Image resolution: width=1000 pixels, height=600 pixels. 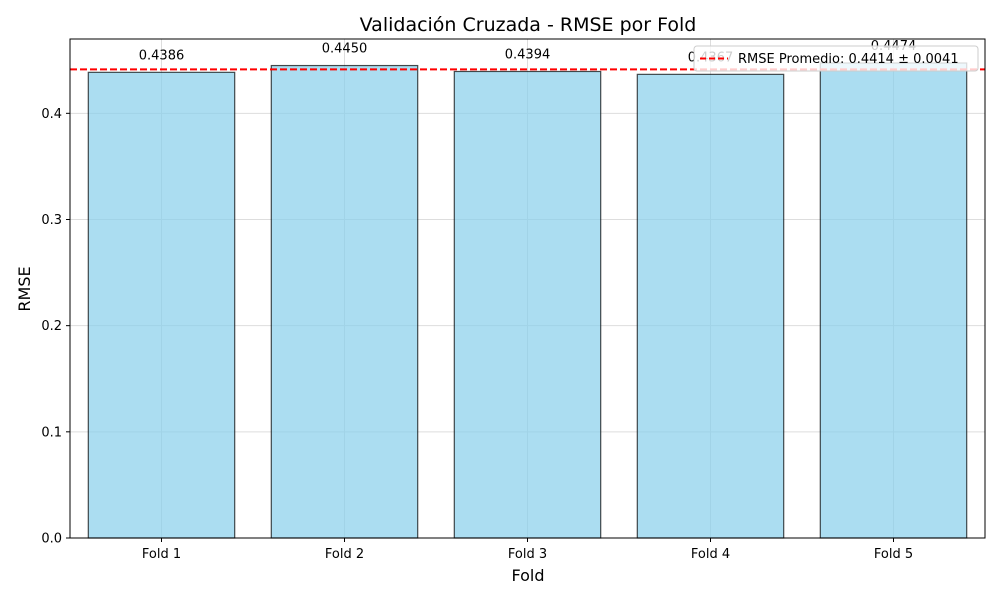 What do you see at coordinates (51, 114) in the screenshot?
I see `y-tick-label: 0.4` at bounding box center [51, 114].